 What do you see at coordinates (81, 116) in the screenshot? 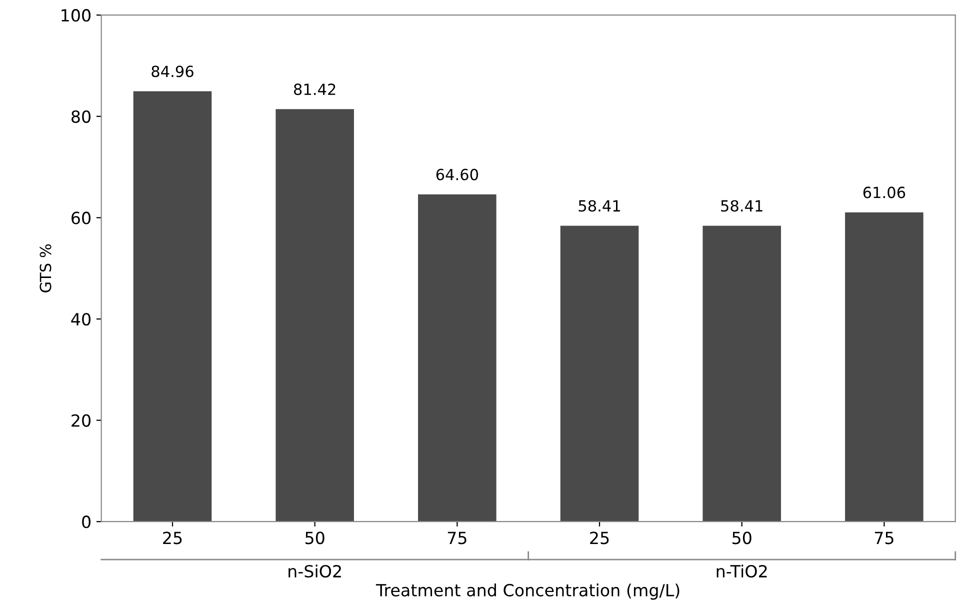
I see `y-tick-label: 80` at bounding box center [81, 116].